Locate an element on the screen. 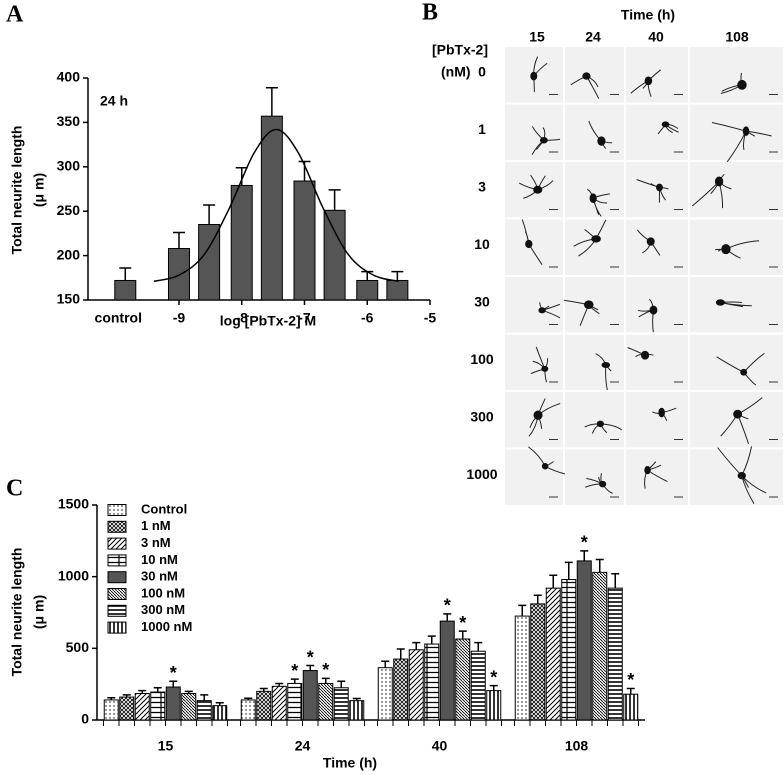  x-tick-label: control is located at coordinates (118, 318).